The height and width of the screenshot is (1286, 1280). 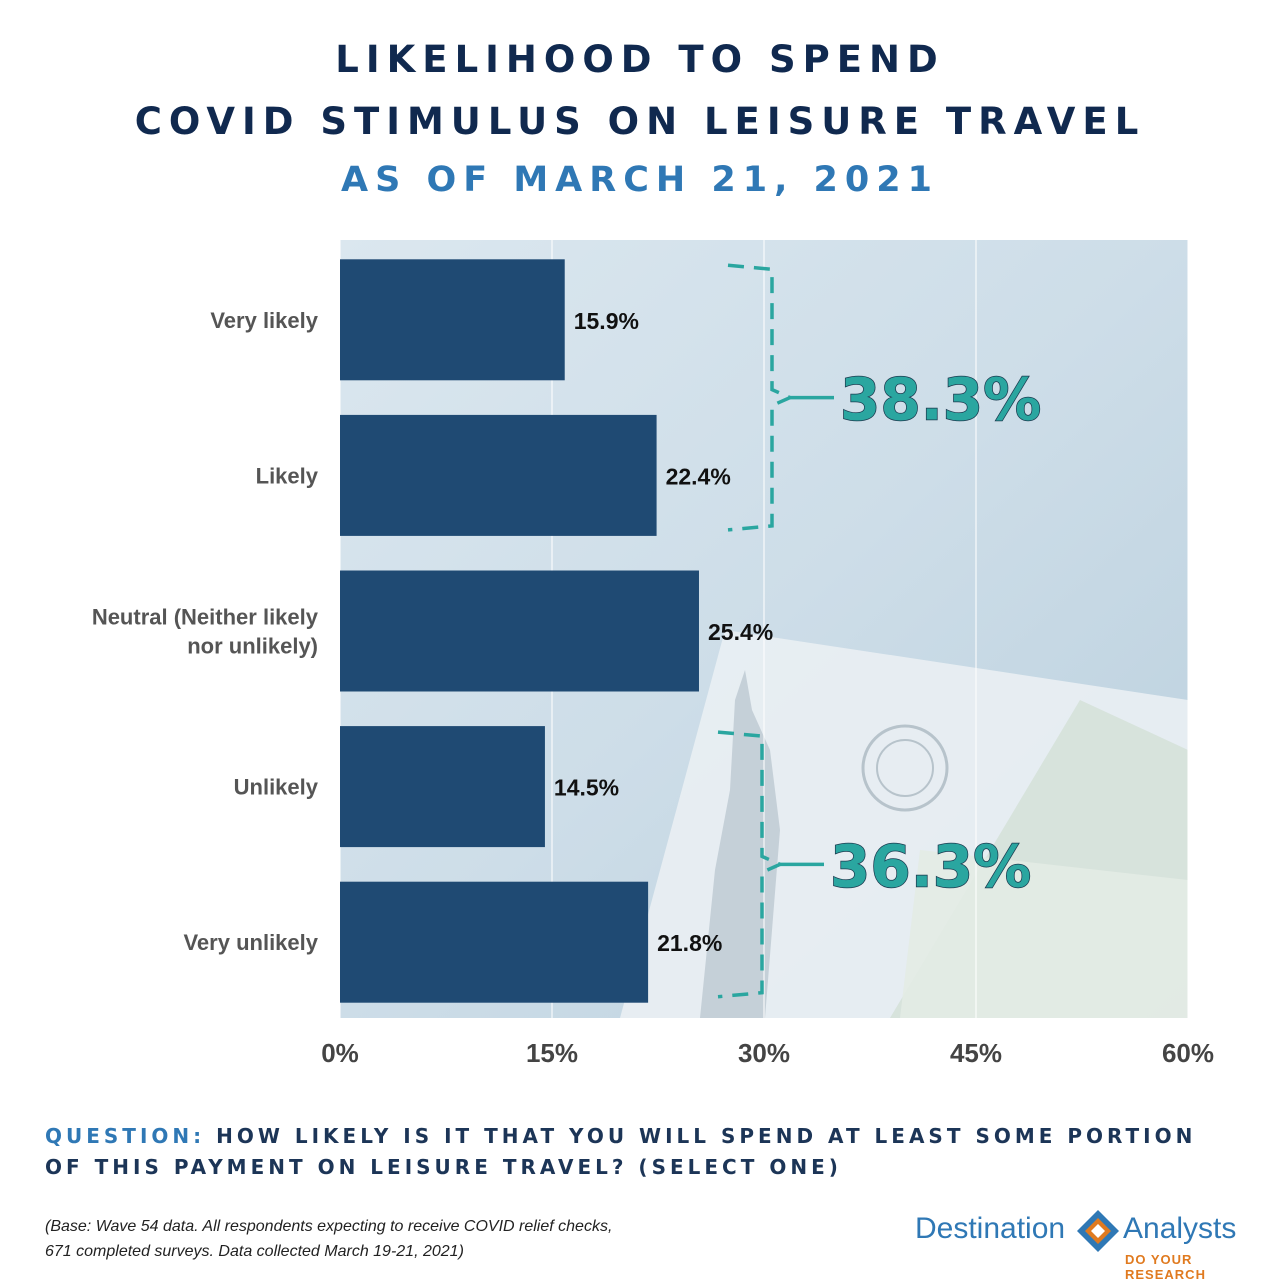 I want to click on treasury-seal-inner-icon, so click(x=905, y=768).